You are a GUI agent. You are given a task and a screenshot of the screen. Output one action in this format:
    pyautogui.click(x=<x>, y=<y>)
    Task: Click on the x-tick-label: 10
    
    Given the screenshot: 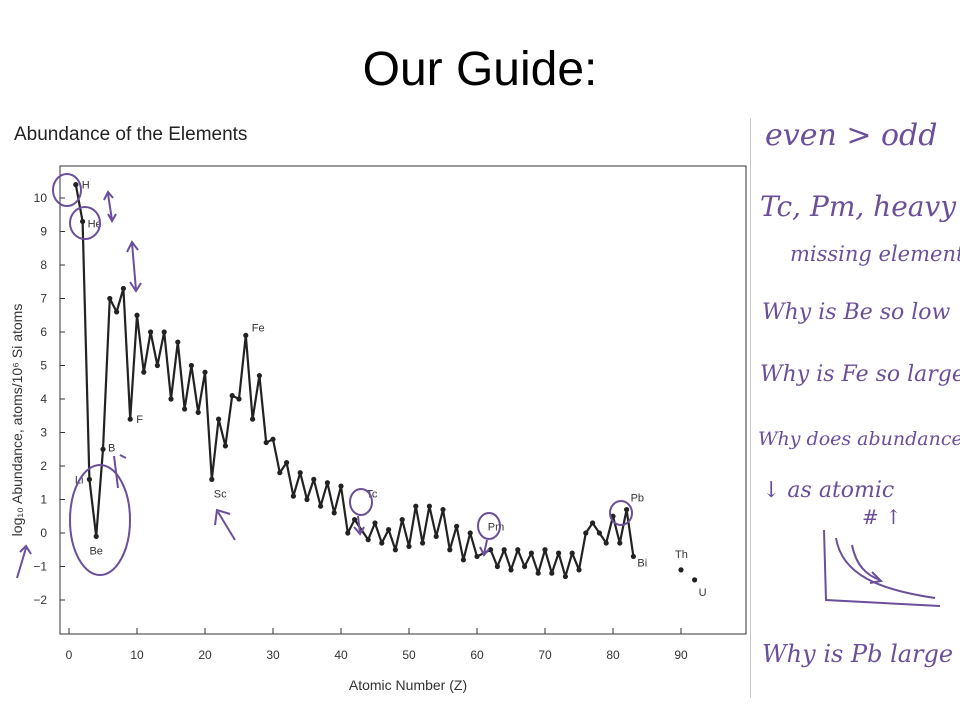 What is the action you would take?
    pyautogui.click(x=137, y=655)
    